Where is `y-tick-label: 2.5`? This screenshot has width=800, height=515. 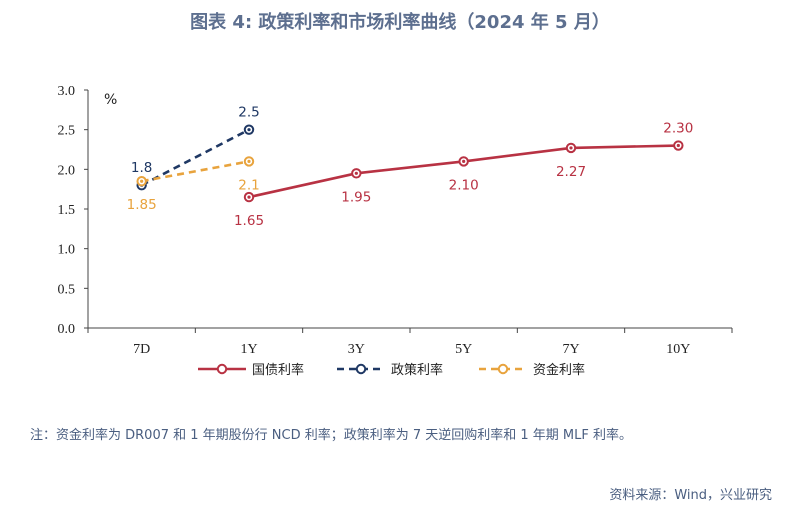 y-tick-label: 2.5 is located at coordinates (67, 131).